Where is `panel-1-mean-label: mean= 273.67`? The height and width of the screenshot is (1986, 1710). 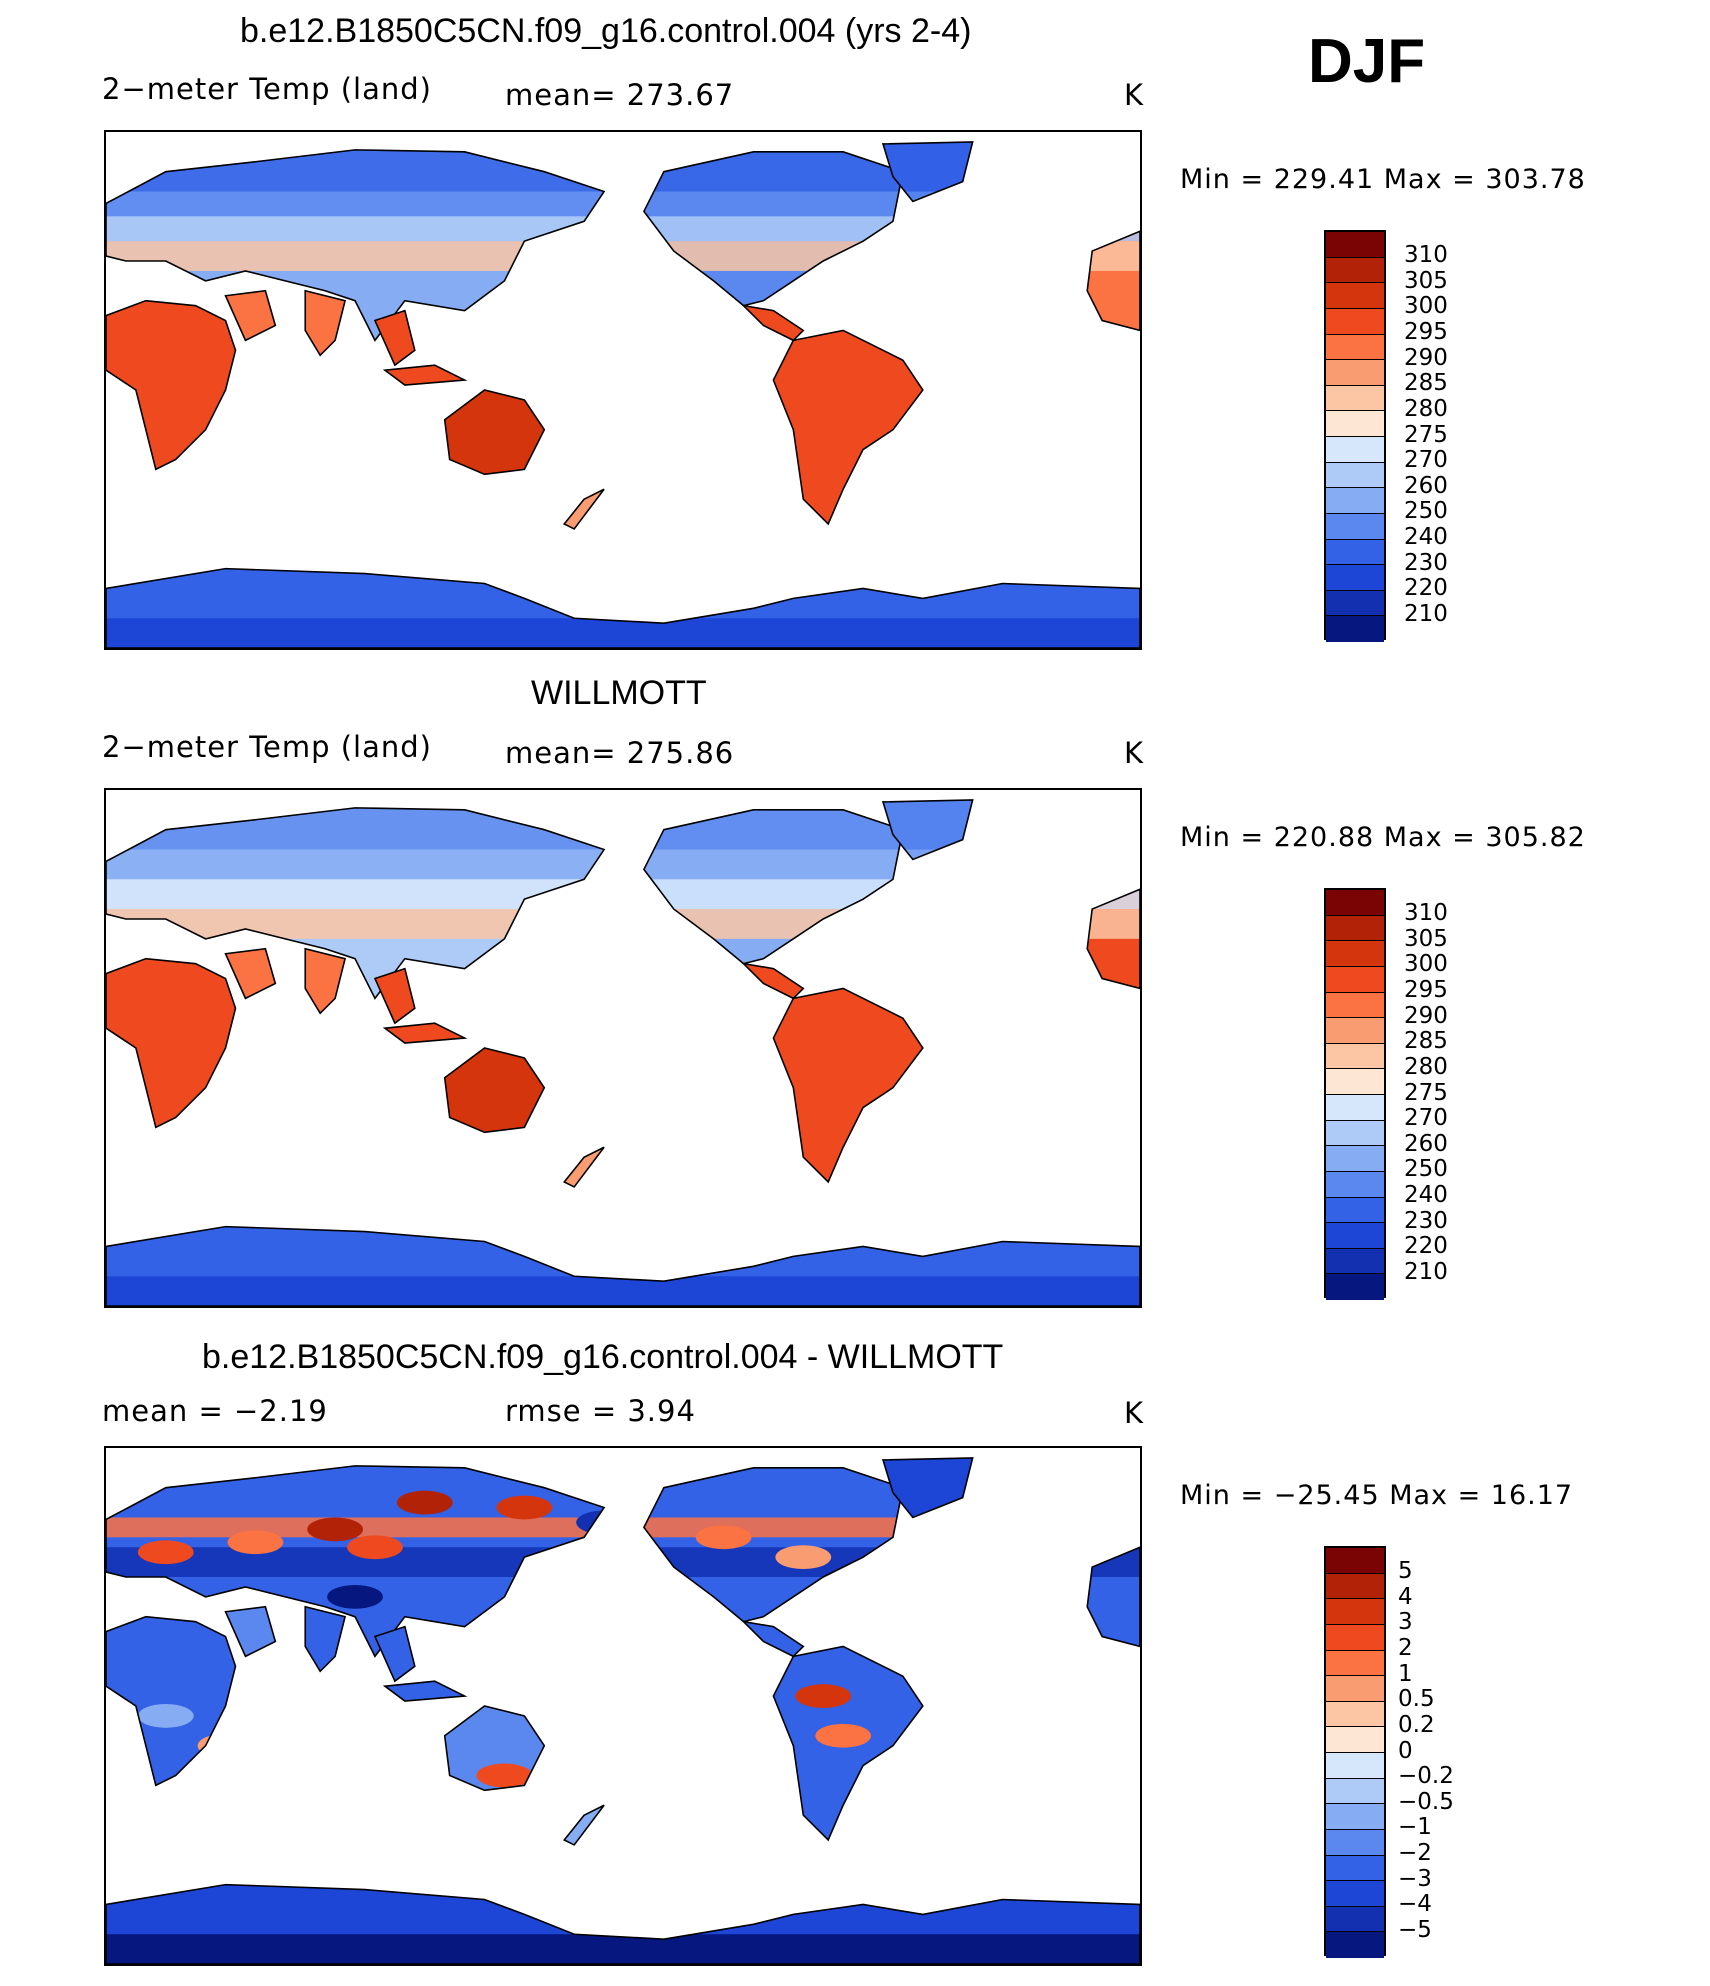
panel-1-mean-label: mean= 273.67 is located at coordinates (620, 95).